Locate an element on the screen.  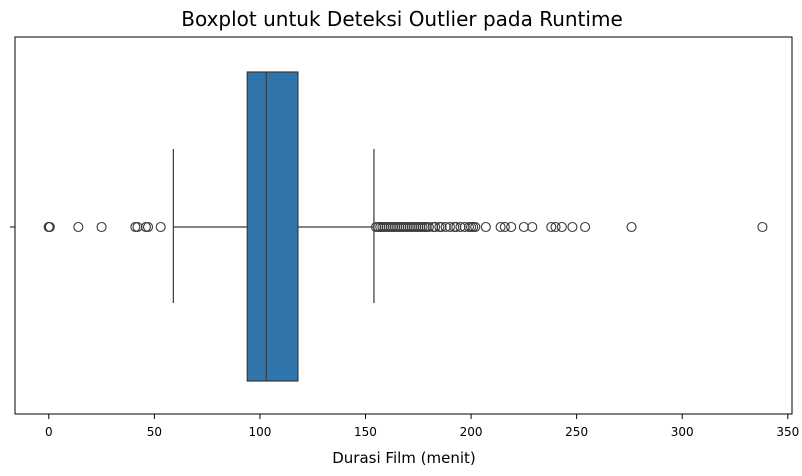
x-axis: 0 50 100 150 200 250 300 350 is located at coordinates (422, 426).